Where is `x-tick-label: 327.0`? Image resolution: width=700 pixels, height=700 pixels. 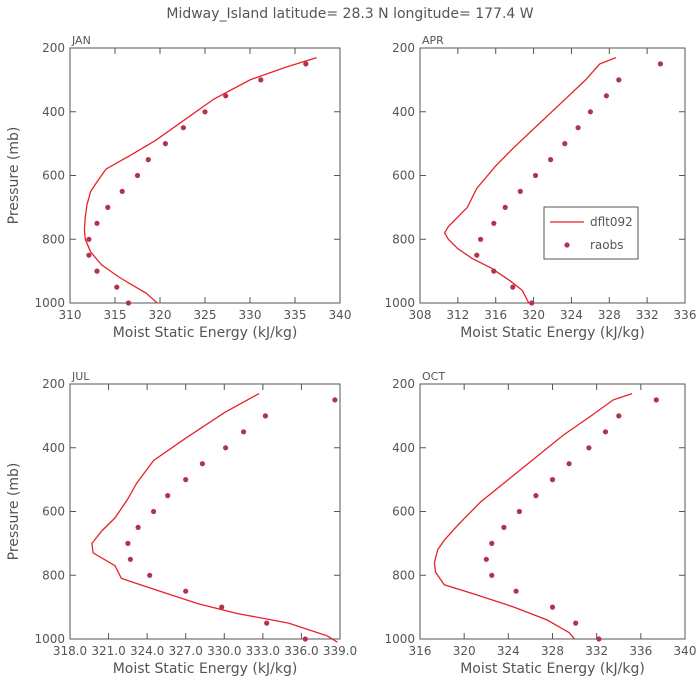
x-tick-label: 327.0 is located at coordinates (186, 651).